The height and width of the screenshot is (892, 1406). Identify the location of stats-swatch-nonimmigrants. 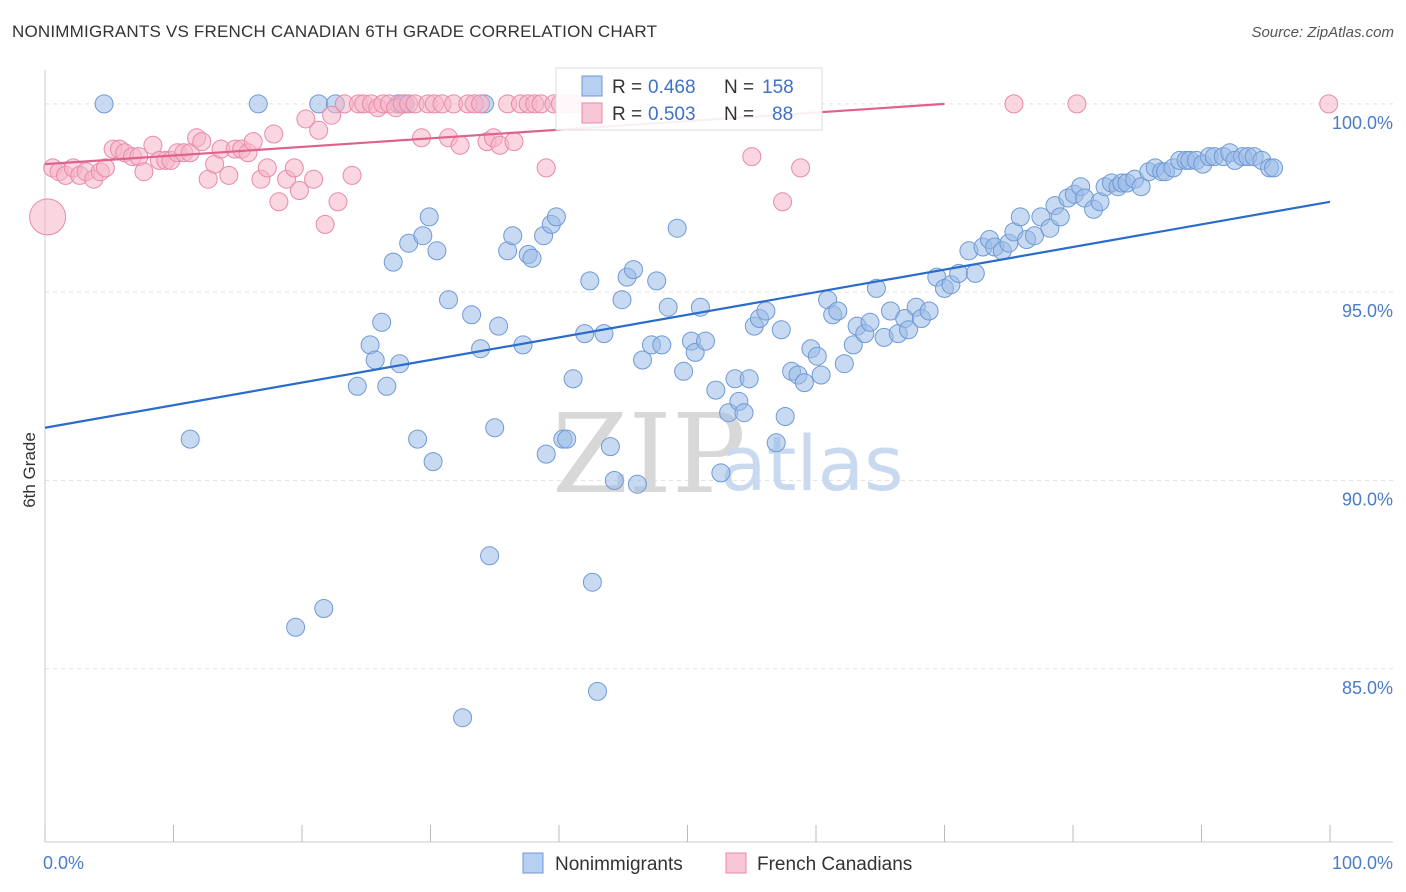
(592, 86).